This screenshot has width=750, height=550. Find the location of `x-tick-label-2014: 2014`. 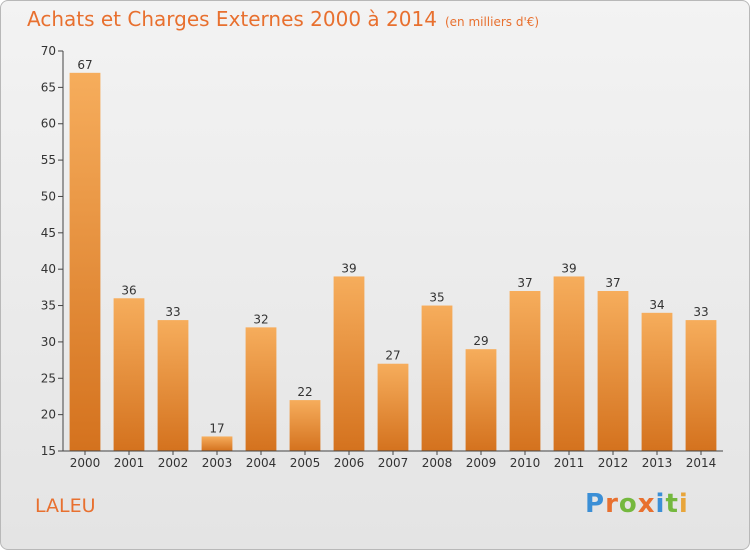

x-tick-label-2014: 2014 is located at coordinates (701, 463).